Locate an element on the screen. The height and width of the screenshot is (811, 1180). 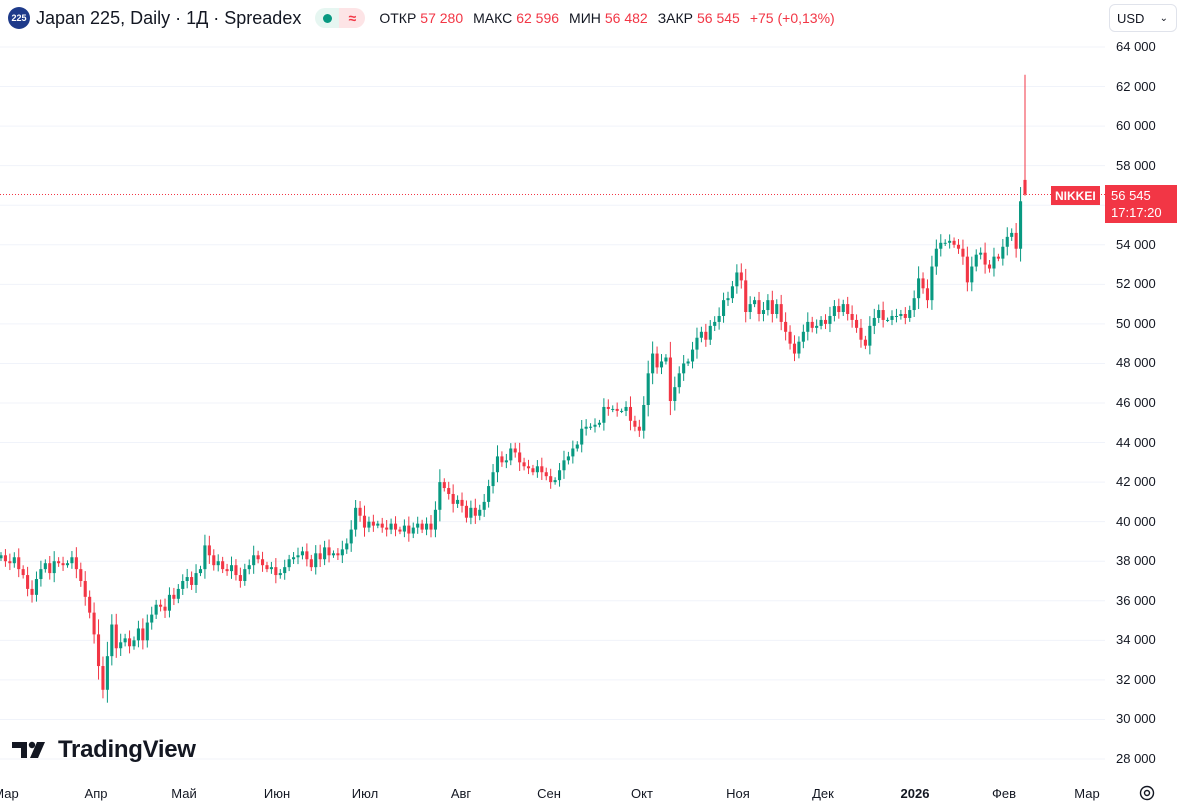
market-status: ≈ is located at coordinates (340, 18).